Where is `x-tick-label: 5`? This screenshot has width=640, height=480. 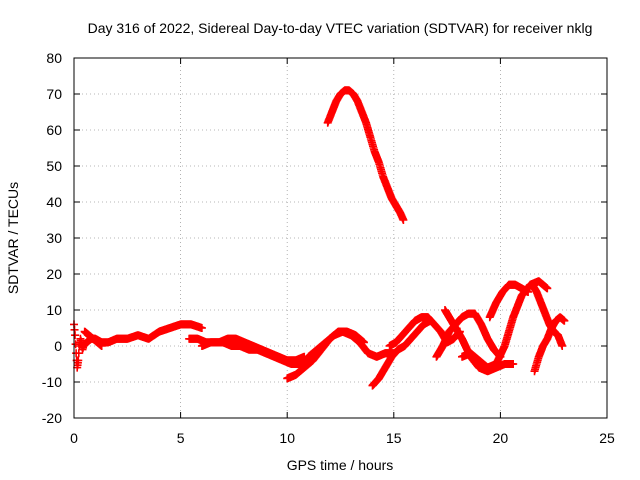
x-tick-label: 5 is located at coordinates (181, 438).